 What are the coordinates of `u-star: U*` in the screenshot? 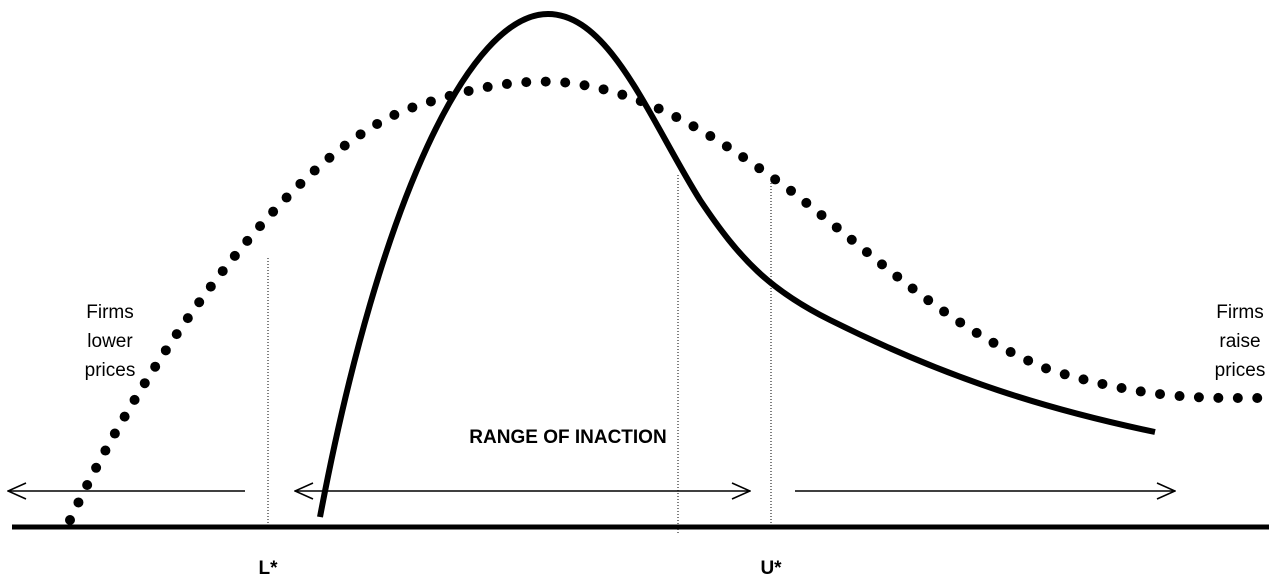 It's located at (771, 568).